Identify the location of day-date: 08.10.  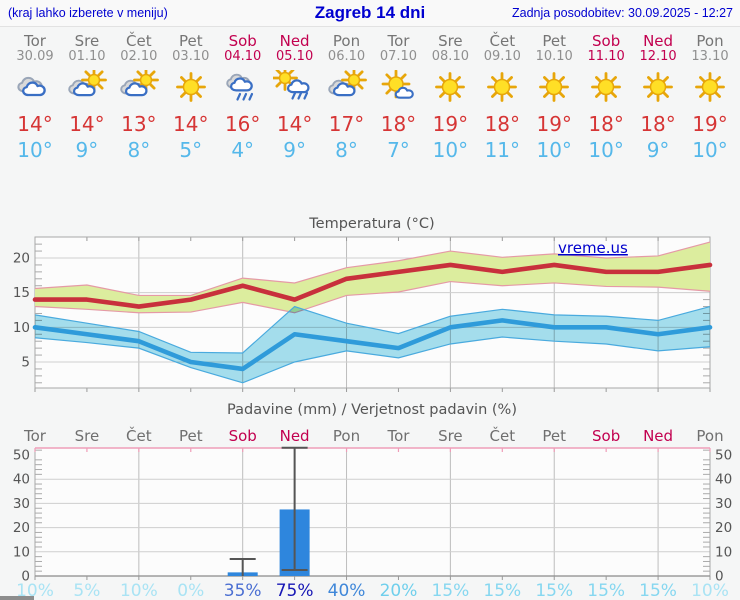
(450, 57).